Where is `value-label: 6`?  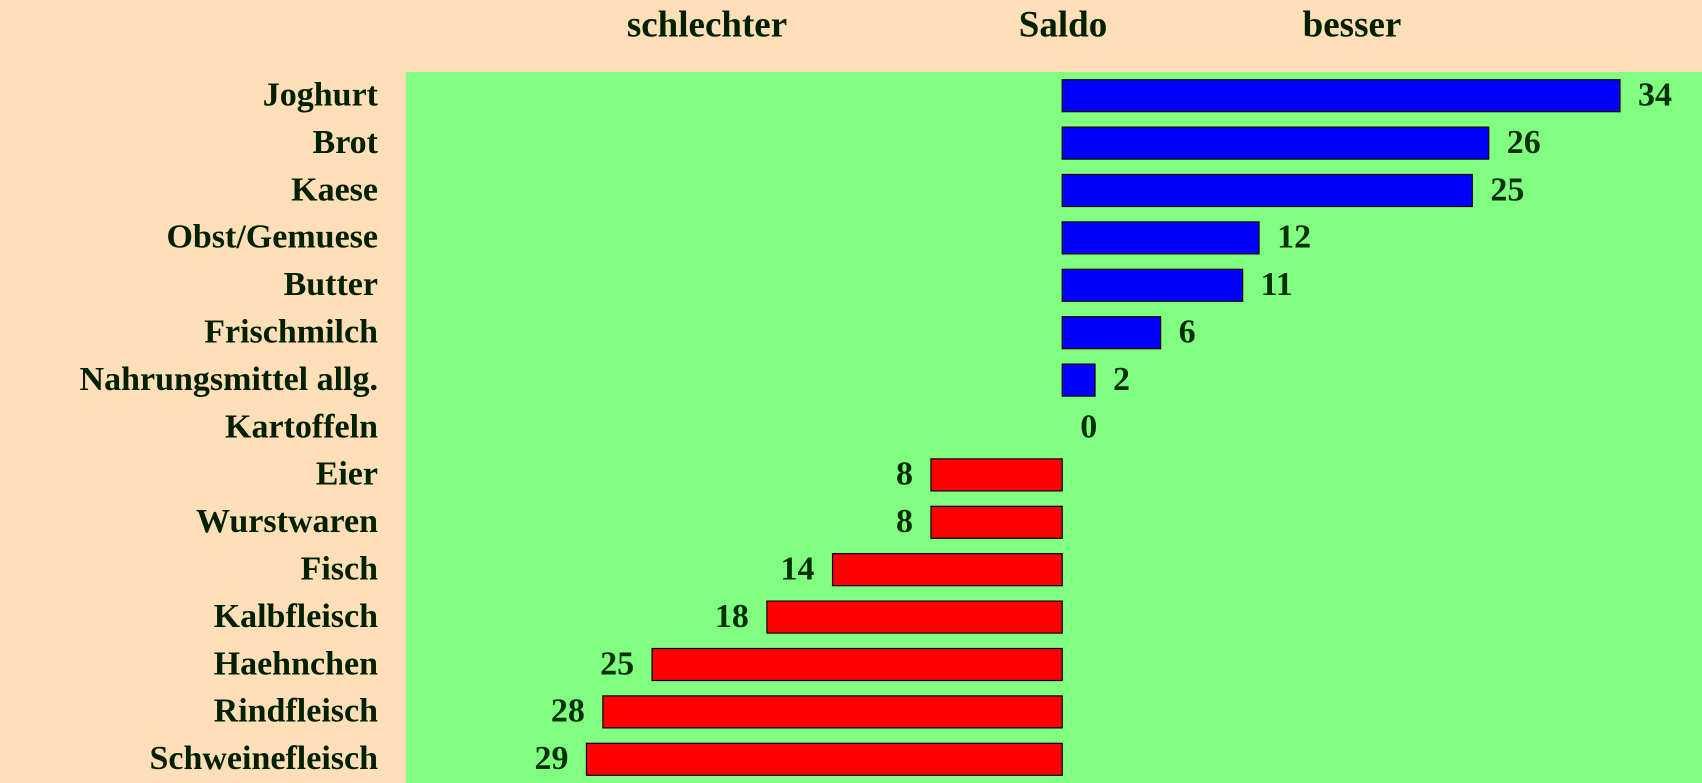 value-label: 6 is located at coordinates (1187, 331).